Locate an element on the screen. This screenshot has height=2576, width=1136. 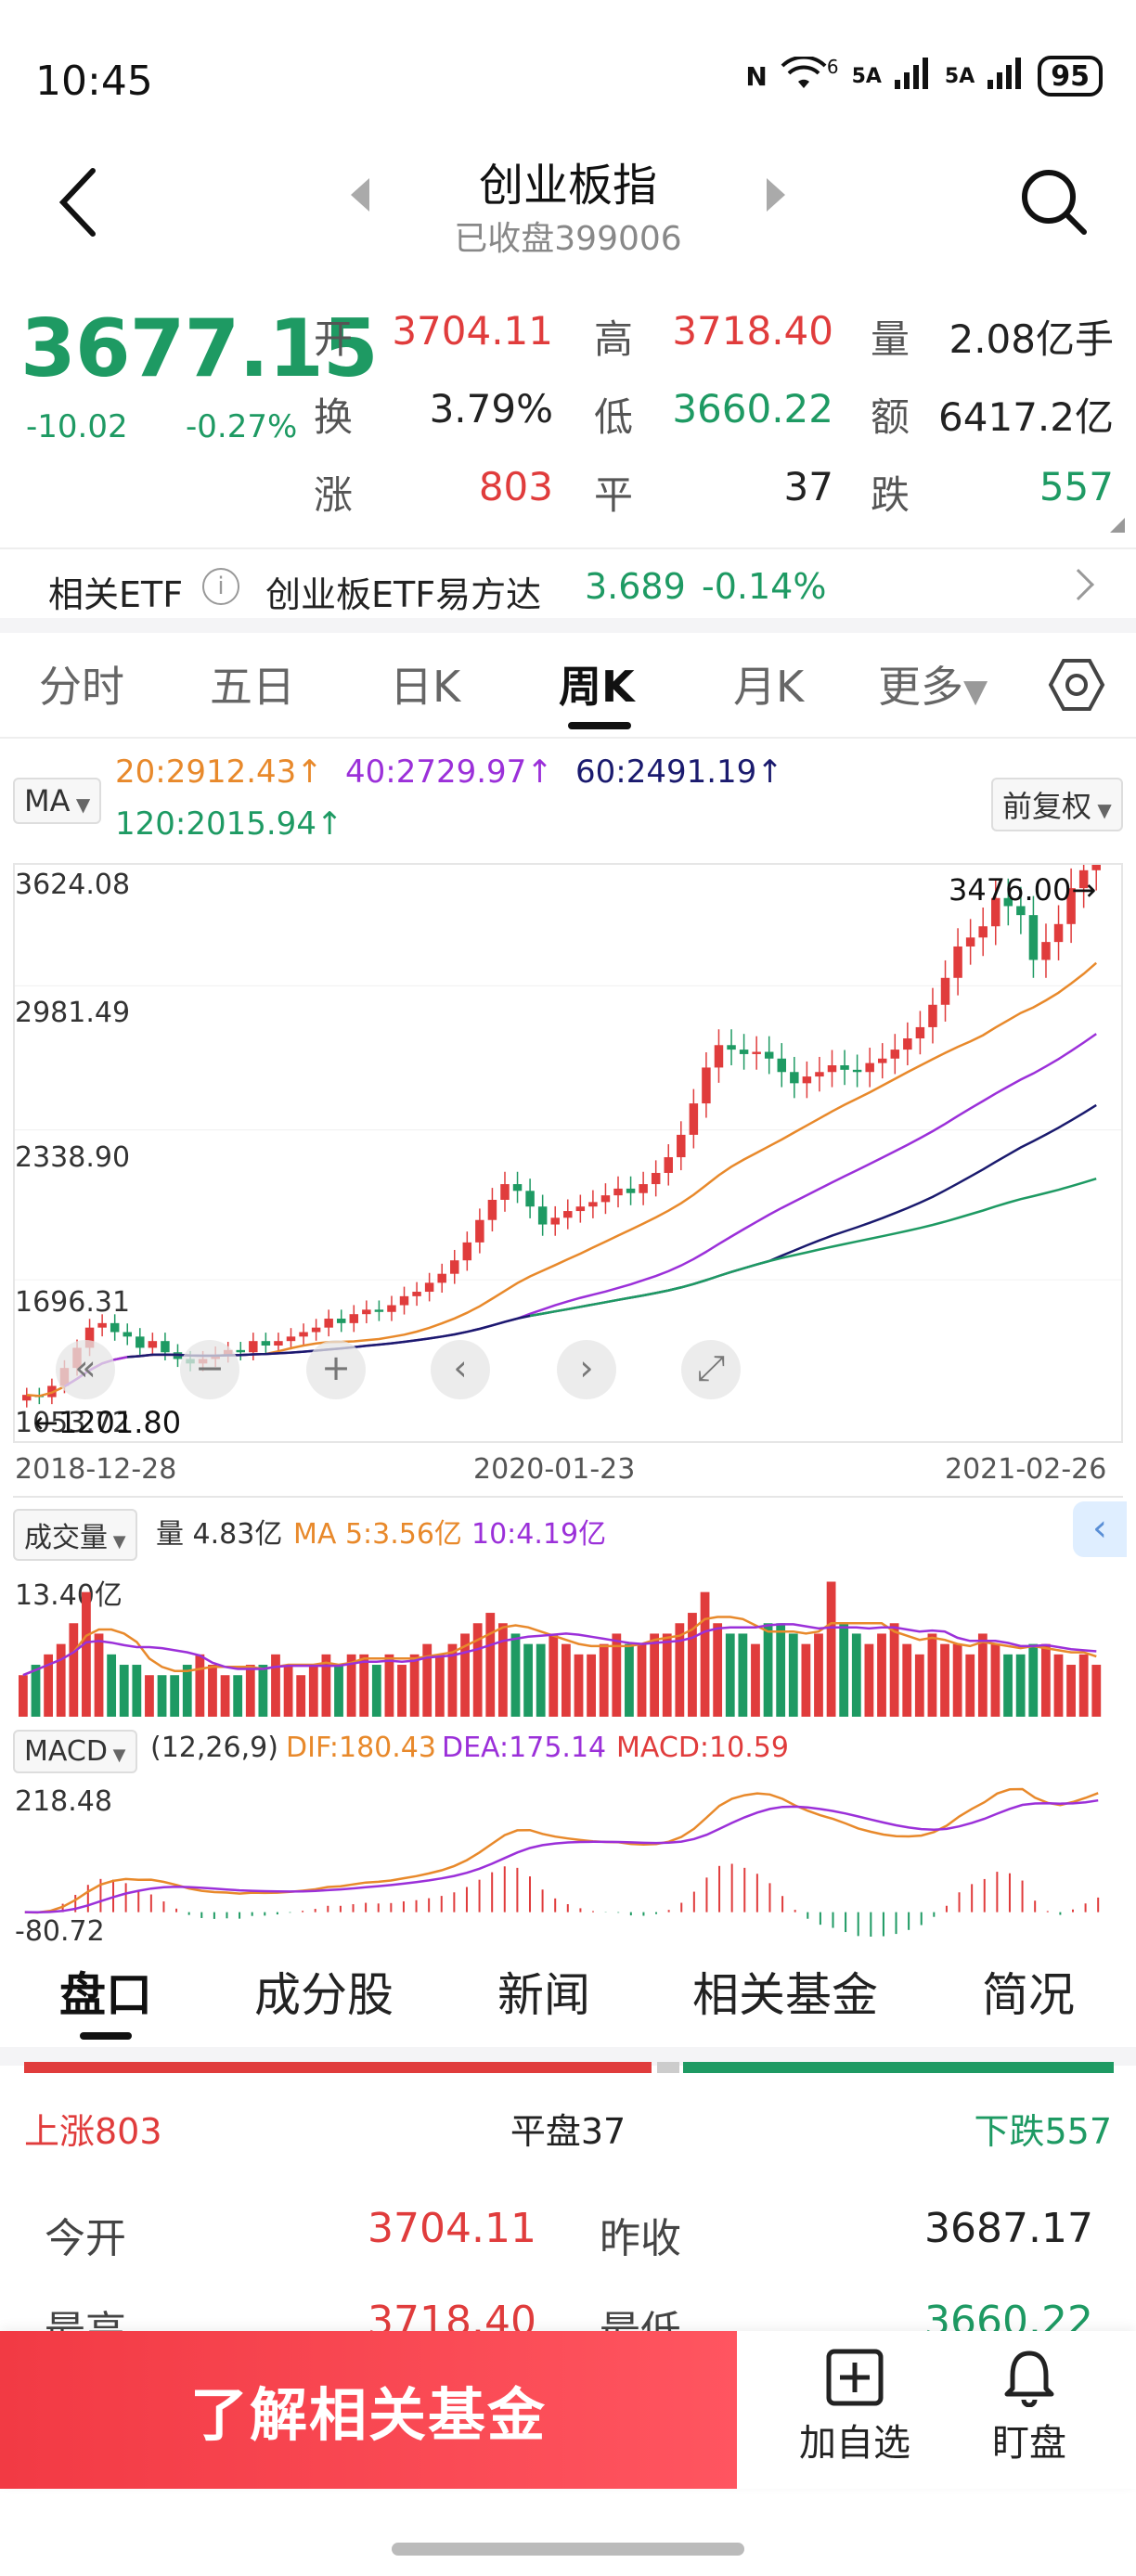
tab-profile: 简况 is located at coordinates (1028, 1995).